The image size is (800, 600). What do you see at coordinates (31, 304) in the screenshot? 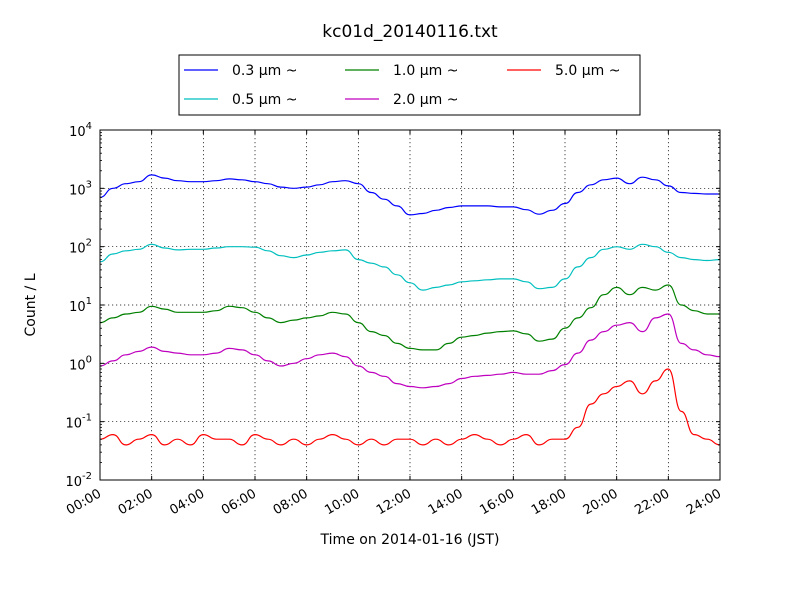
I see `y-axis-label: Count / L` at bounding box center [31, 304].